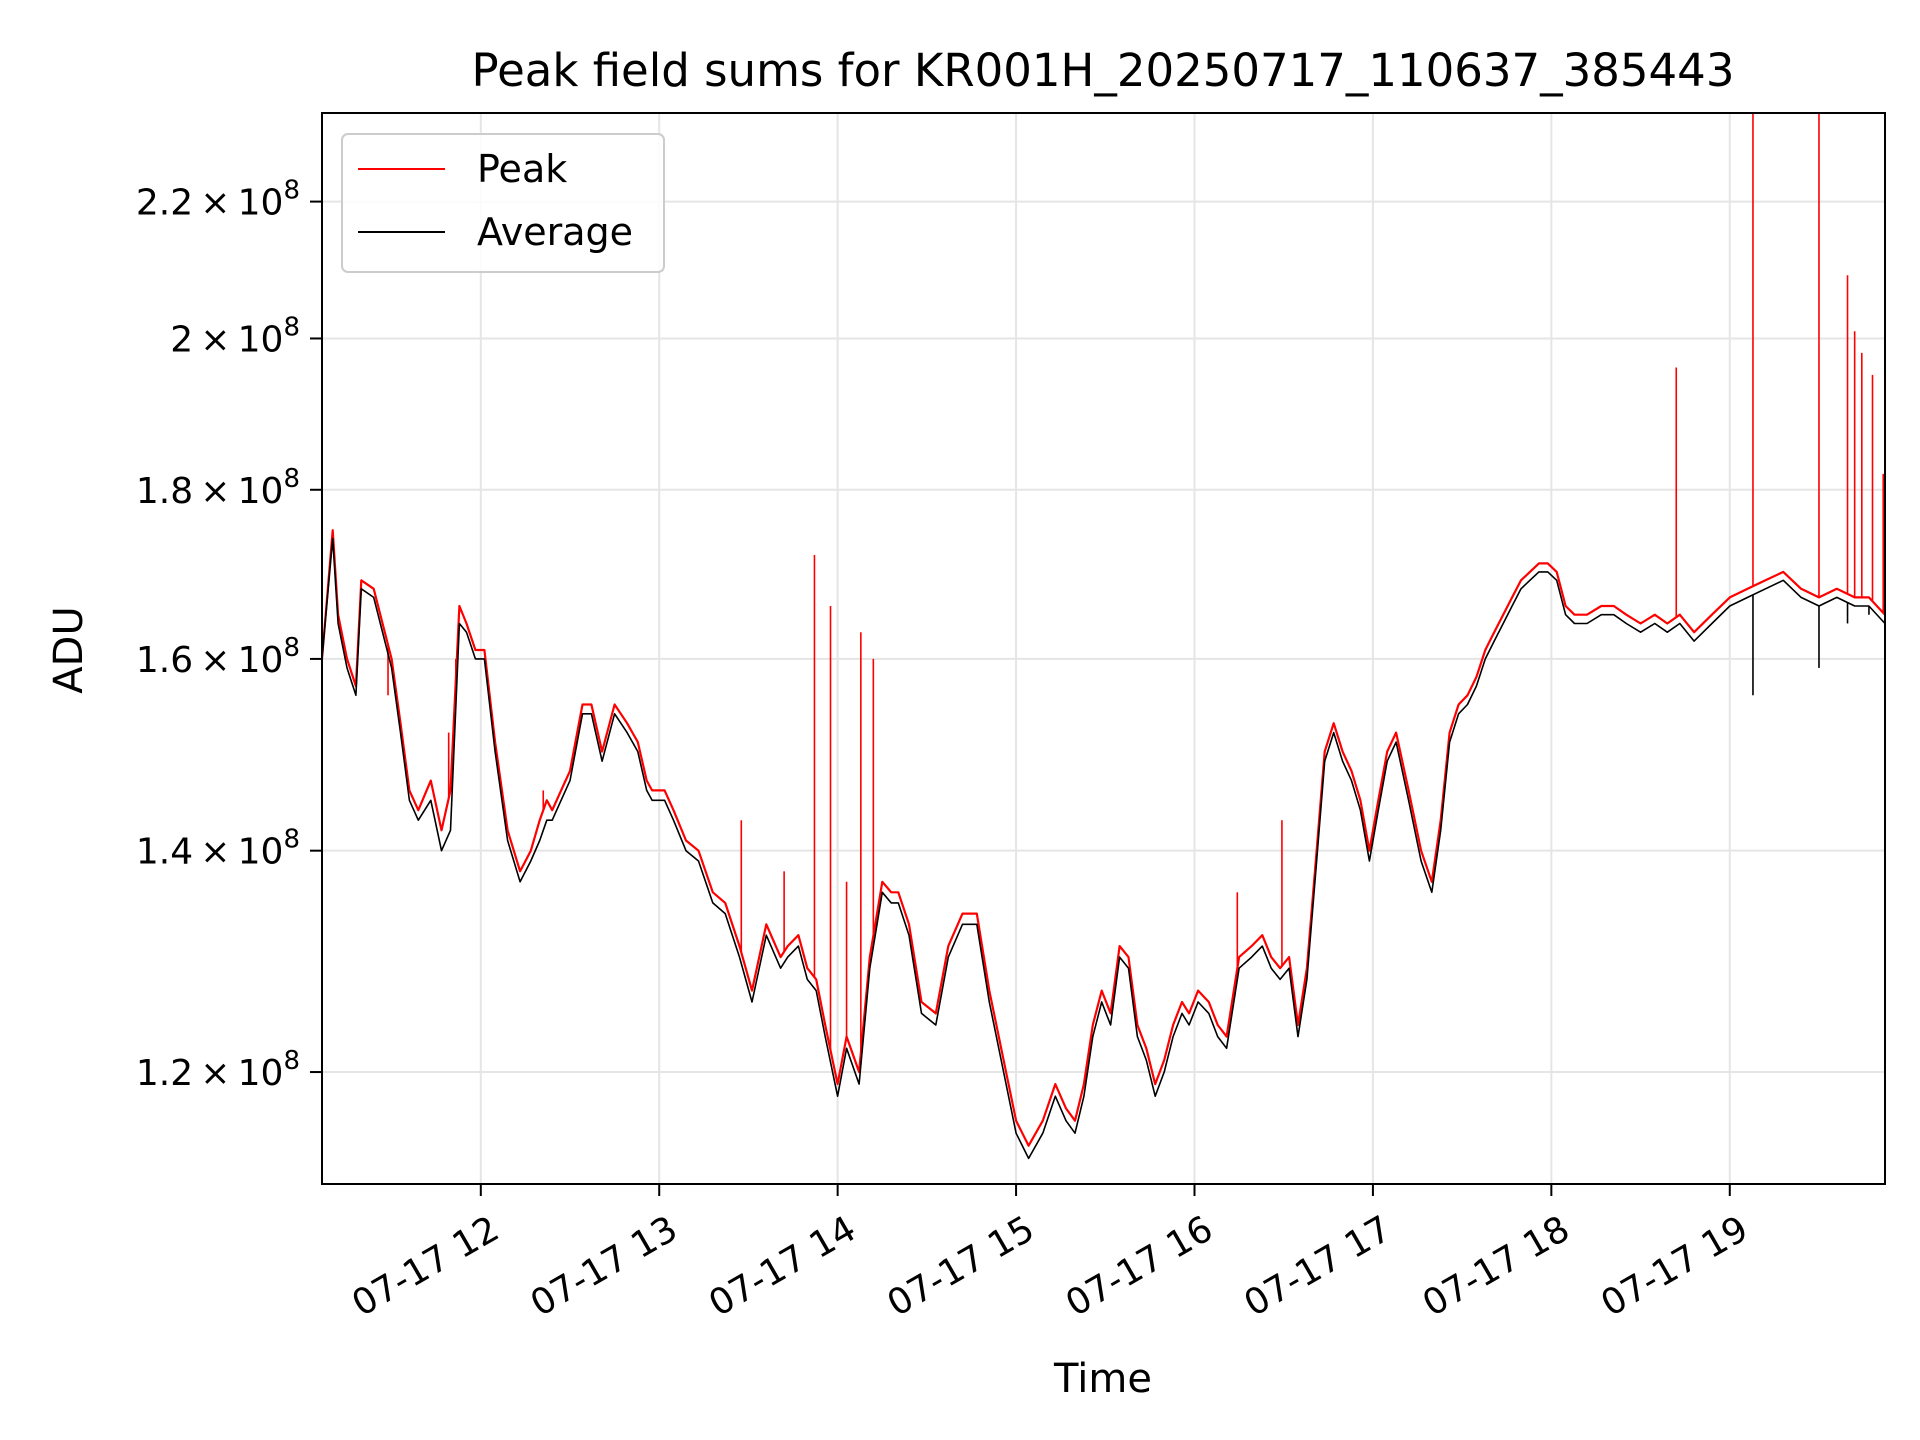  I want to click on legend-label-average: Average, so click(555, 232).